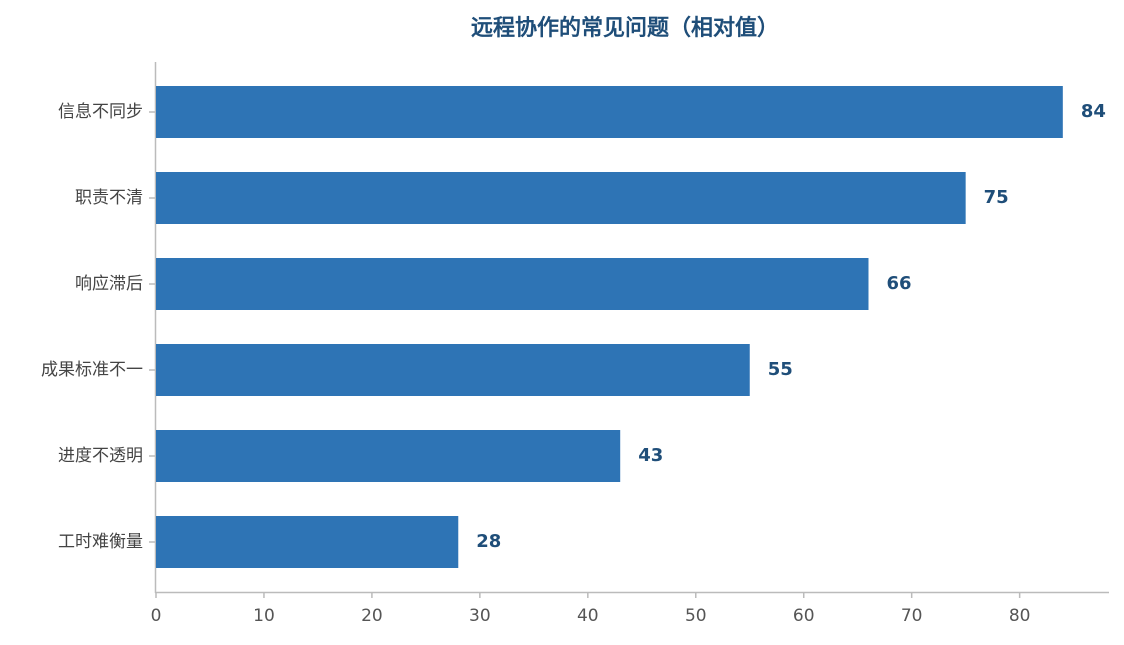 The image size is (1124, 645). Describe the element at coordinates (804, 616) in the screenshot. I see `x-tick-label: 60` at that location.